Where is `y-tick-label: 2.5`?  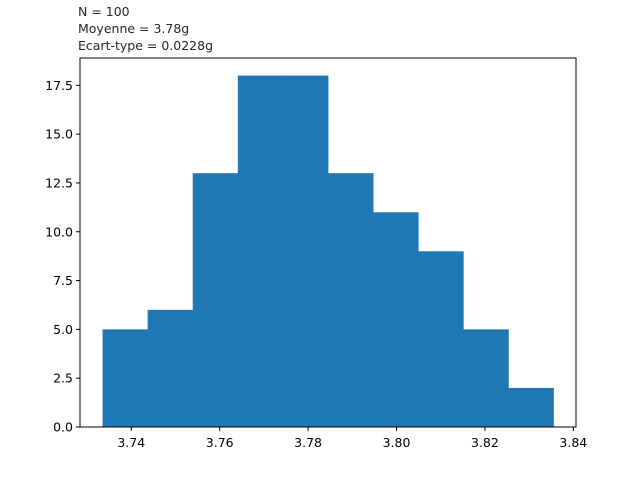
y-tick-label: 2.5 is located at coordinates (63, 378).